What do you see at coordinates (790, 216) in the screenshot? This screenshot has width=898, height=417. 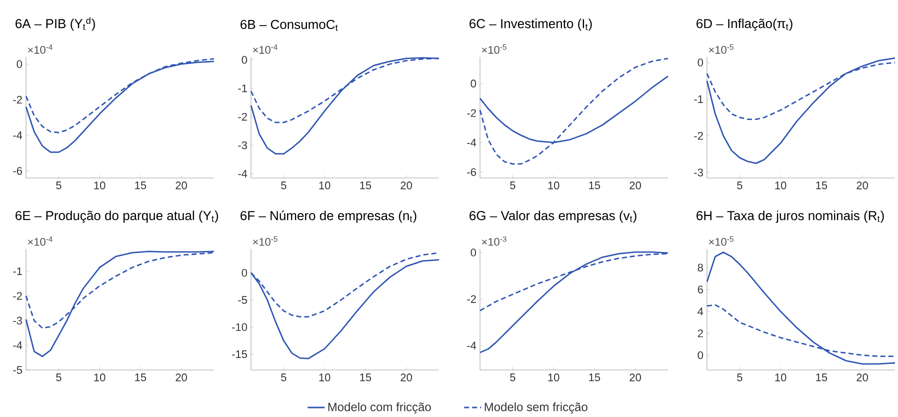 I see `chart-title: 6H – Taxa de juros nominais (R$_{t}$)` at bounding box center [790, 216].